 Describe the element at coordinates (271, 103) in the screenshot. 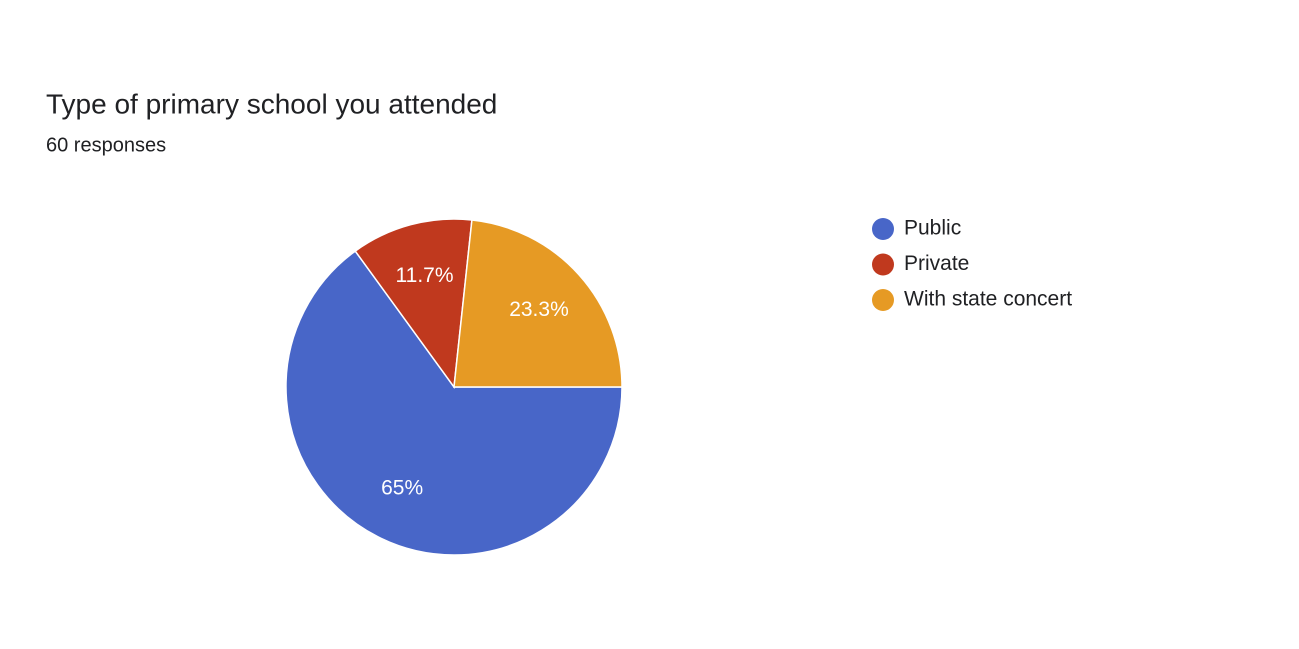

I see `chart-title: Type of primary school you attended` at that location.